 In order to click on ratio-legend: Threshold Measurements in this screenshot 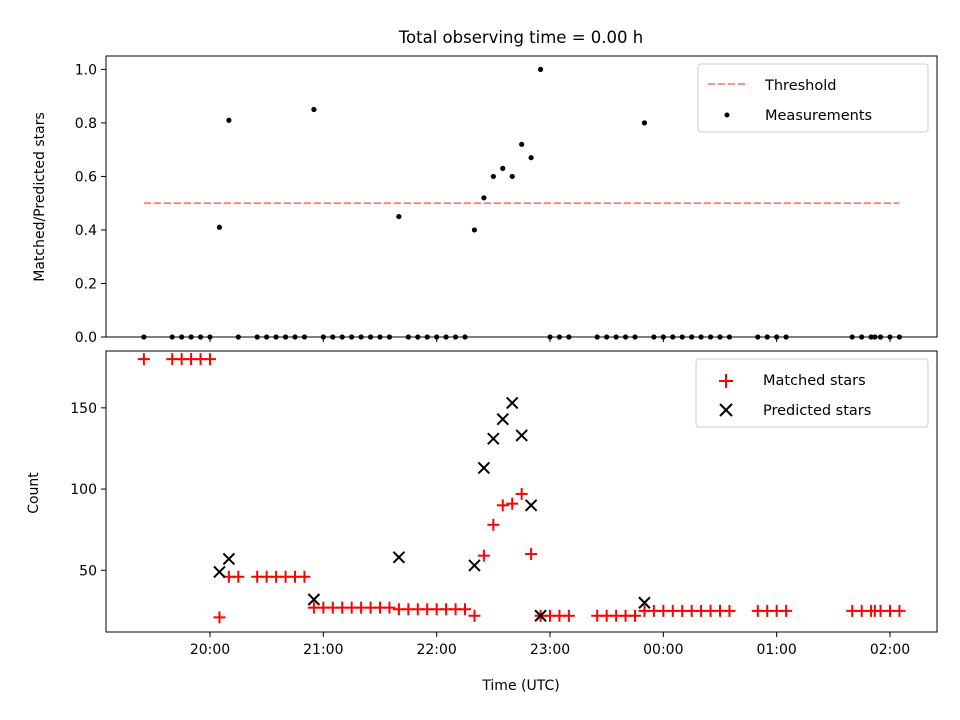, I will do `click(813, 98)`.